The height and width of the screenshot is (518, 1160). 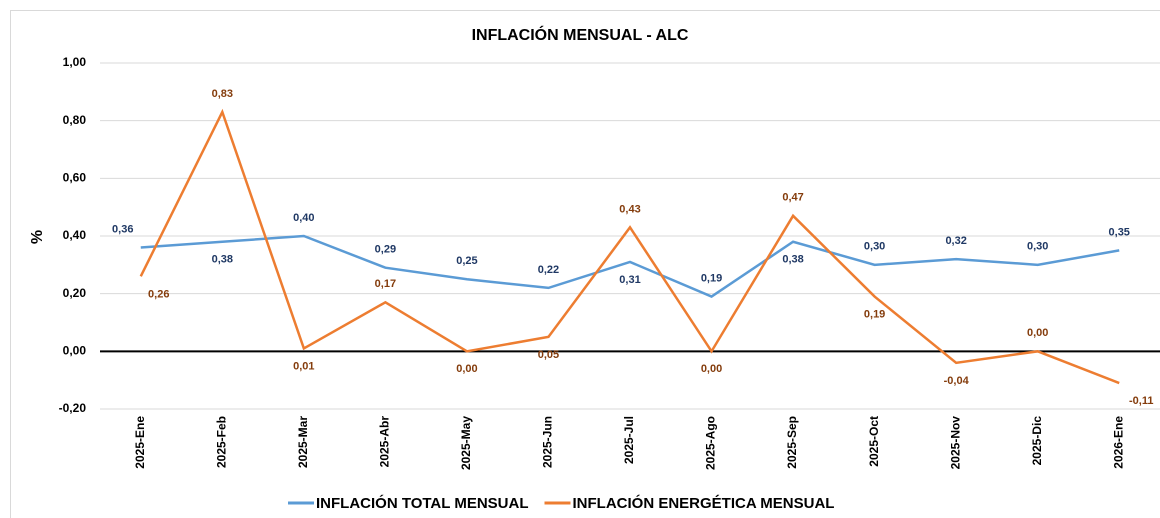 What do you see at coordinates (711, 443) in the screenshot?
I see `x-tick-label: 2025-Ago` at bounding box center [711, 443].